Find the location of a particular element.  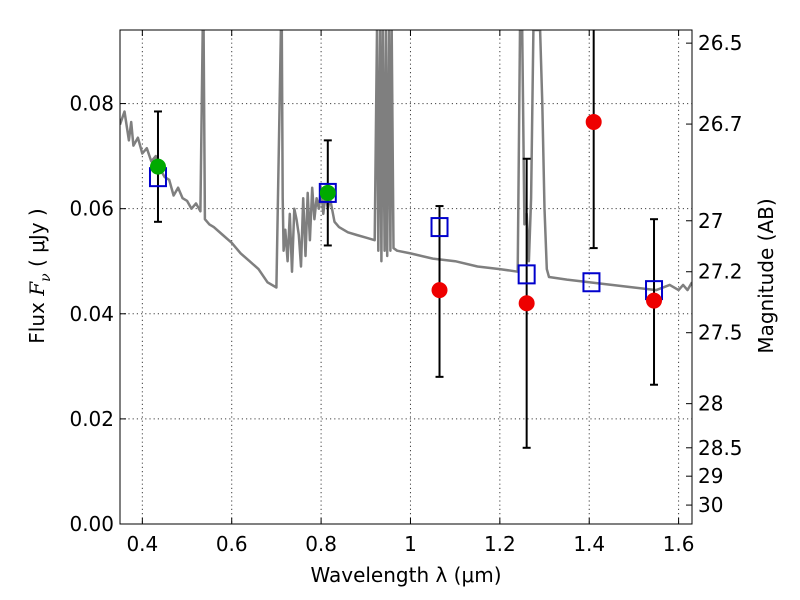

y2-tick-label: 29 is located at coordinates (710, 476).